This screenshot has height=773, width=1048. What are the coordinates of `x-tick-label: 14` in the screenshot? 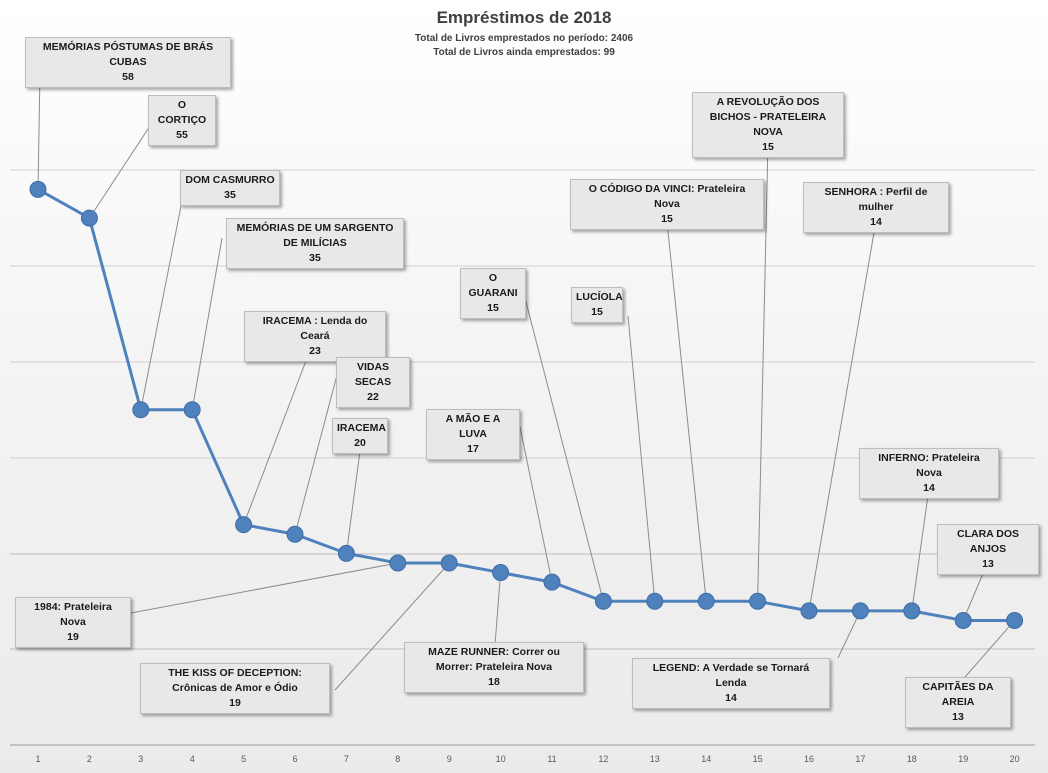 It's located at (706, 759).